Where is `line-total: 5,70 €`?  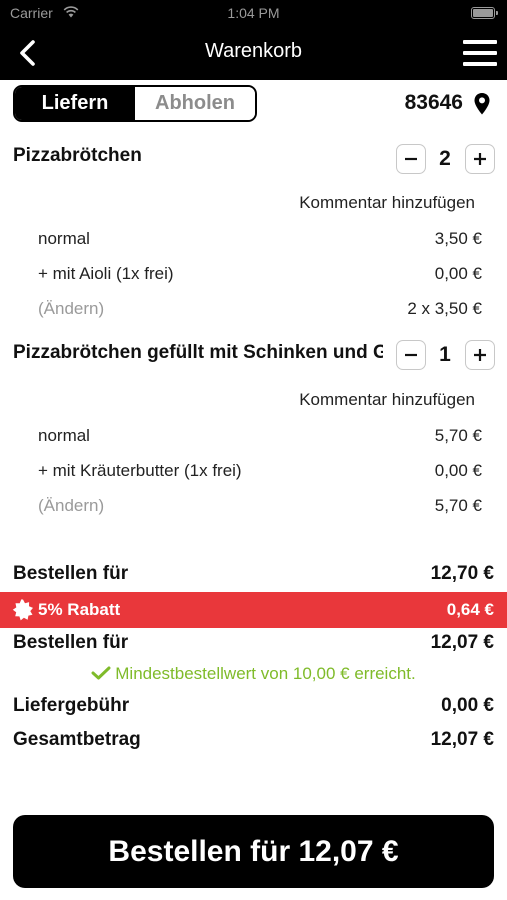 line-total: 5,70 € is located at coordinates (458, 505).